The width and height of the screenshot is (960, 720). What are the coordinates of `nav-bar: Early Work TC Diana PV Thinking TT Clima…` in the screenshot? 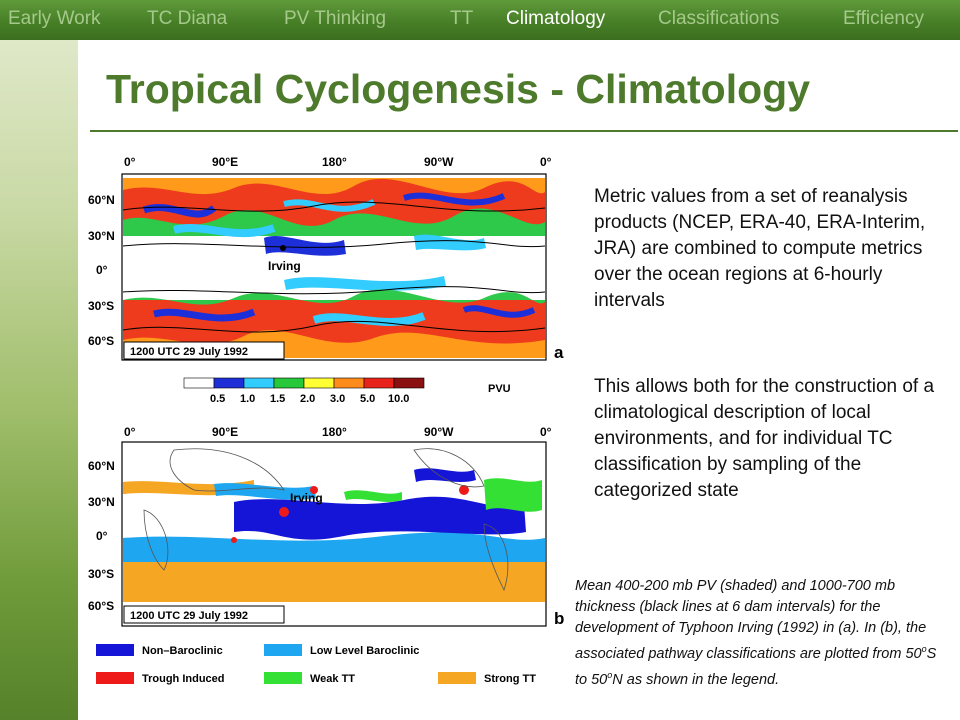 It's located at (480, 20).